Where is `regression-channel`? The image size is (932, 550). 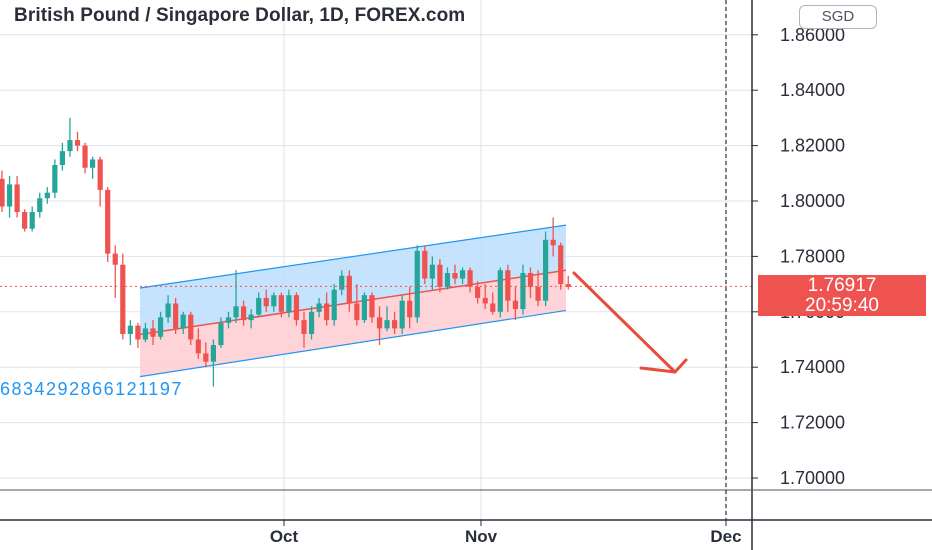 regression-channel is located at coordinates (353, 301).